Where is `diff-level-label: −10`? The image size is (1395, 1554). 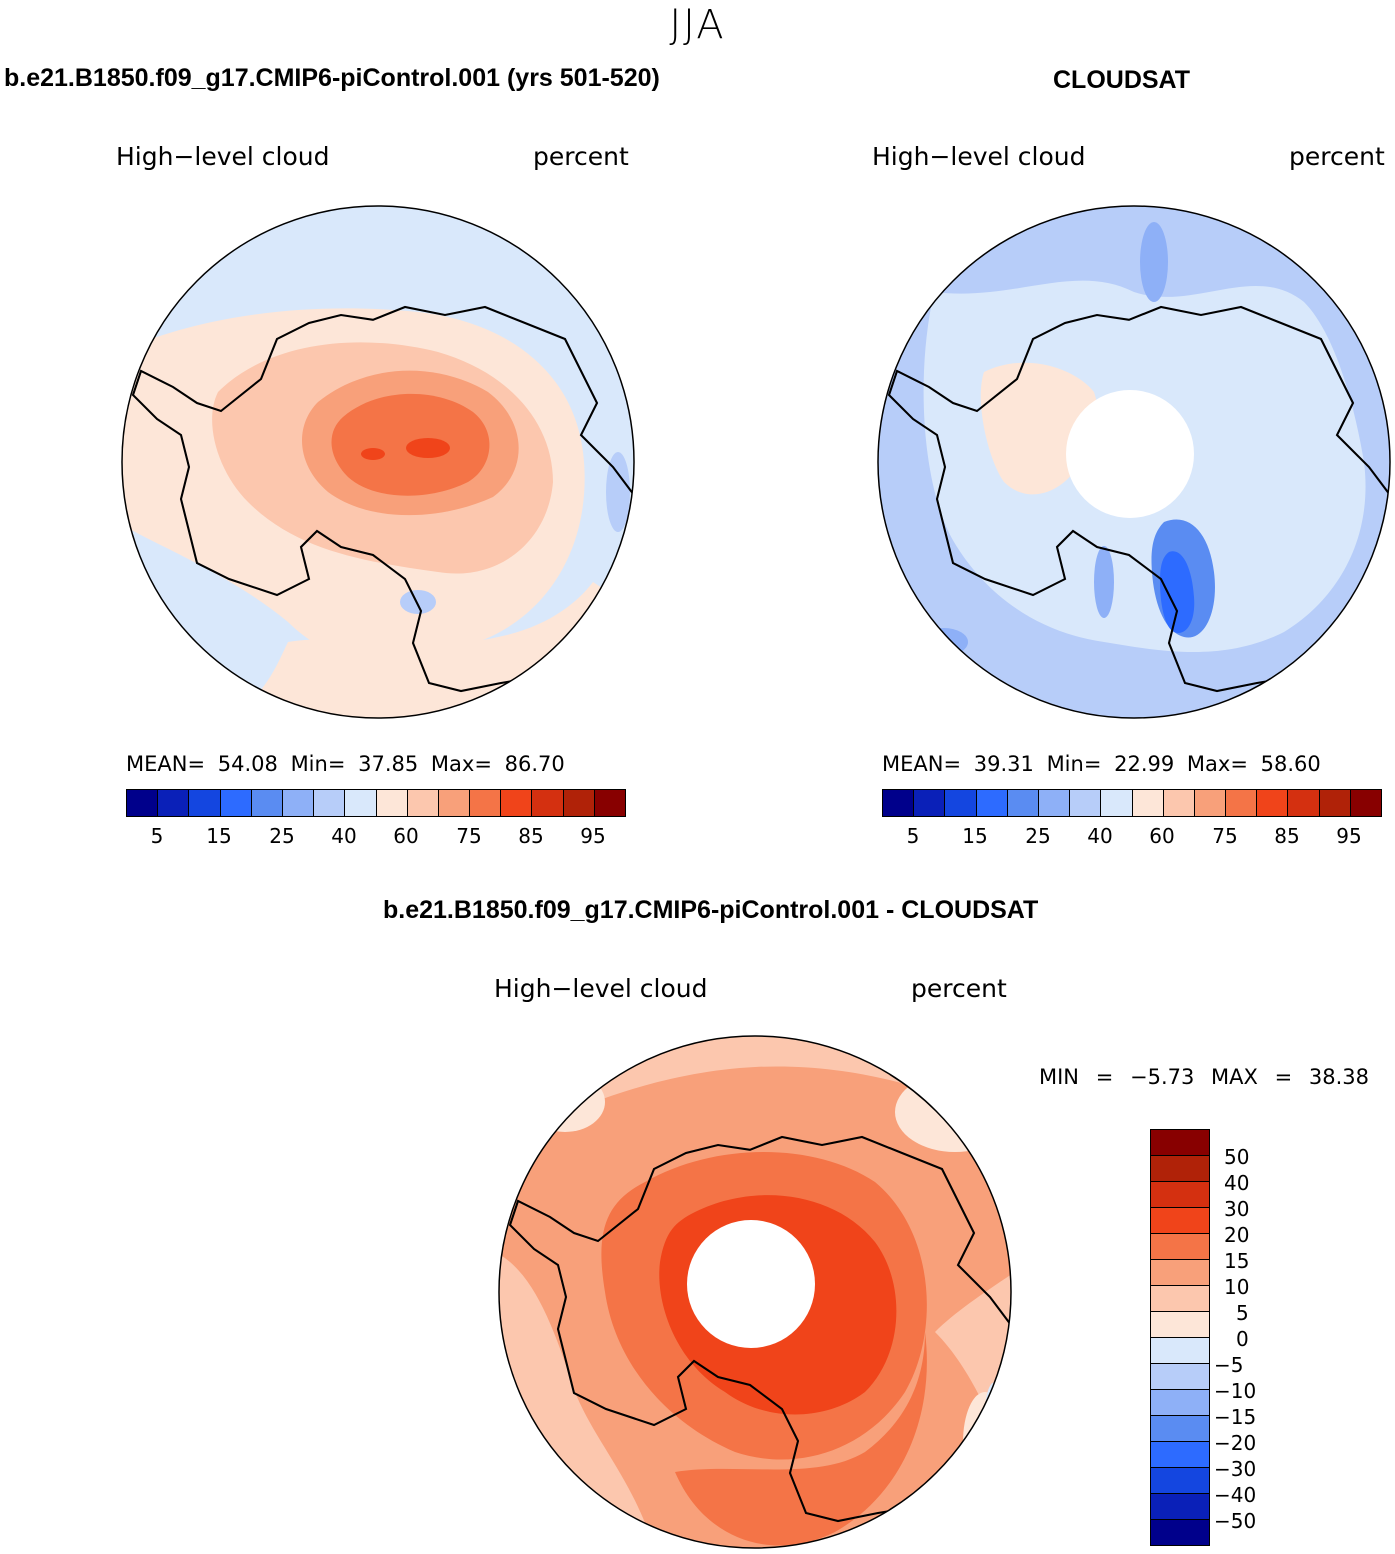 diff-level-label: −10 is located at coordinates (1235, 1391).